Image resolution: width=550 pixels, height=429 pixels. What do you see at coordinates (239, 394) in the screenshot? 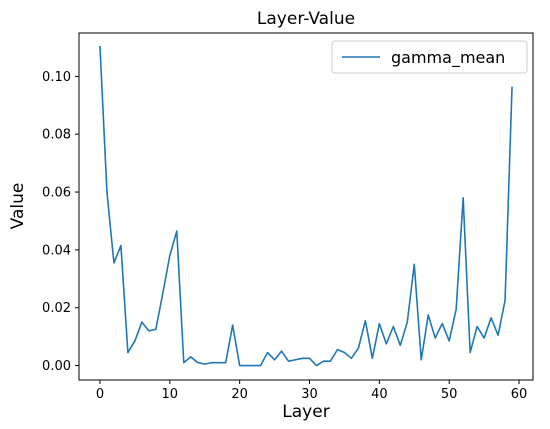
I see `x-tick-label: 20` at bounding box center [239, 394].